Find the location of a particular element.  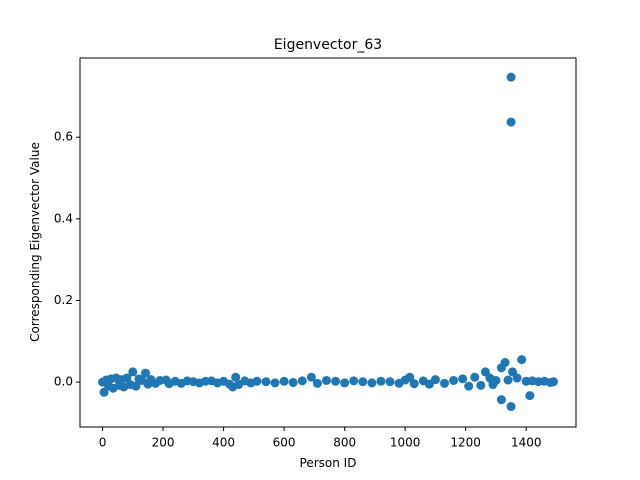

y-tick-label: 0.2 is located at coordinates (63, 300).